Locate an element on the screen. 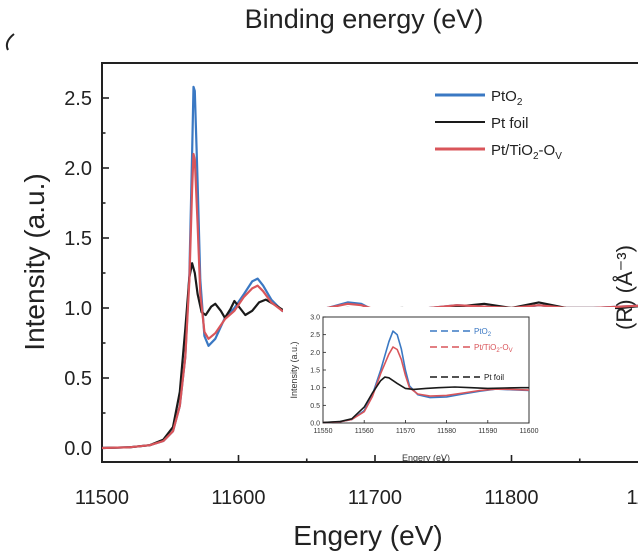 Image resolution: width=638 pixels, height=557 pixels. inset-y-tick-label: 1.0 is located at coordinates (315, 388).